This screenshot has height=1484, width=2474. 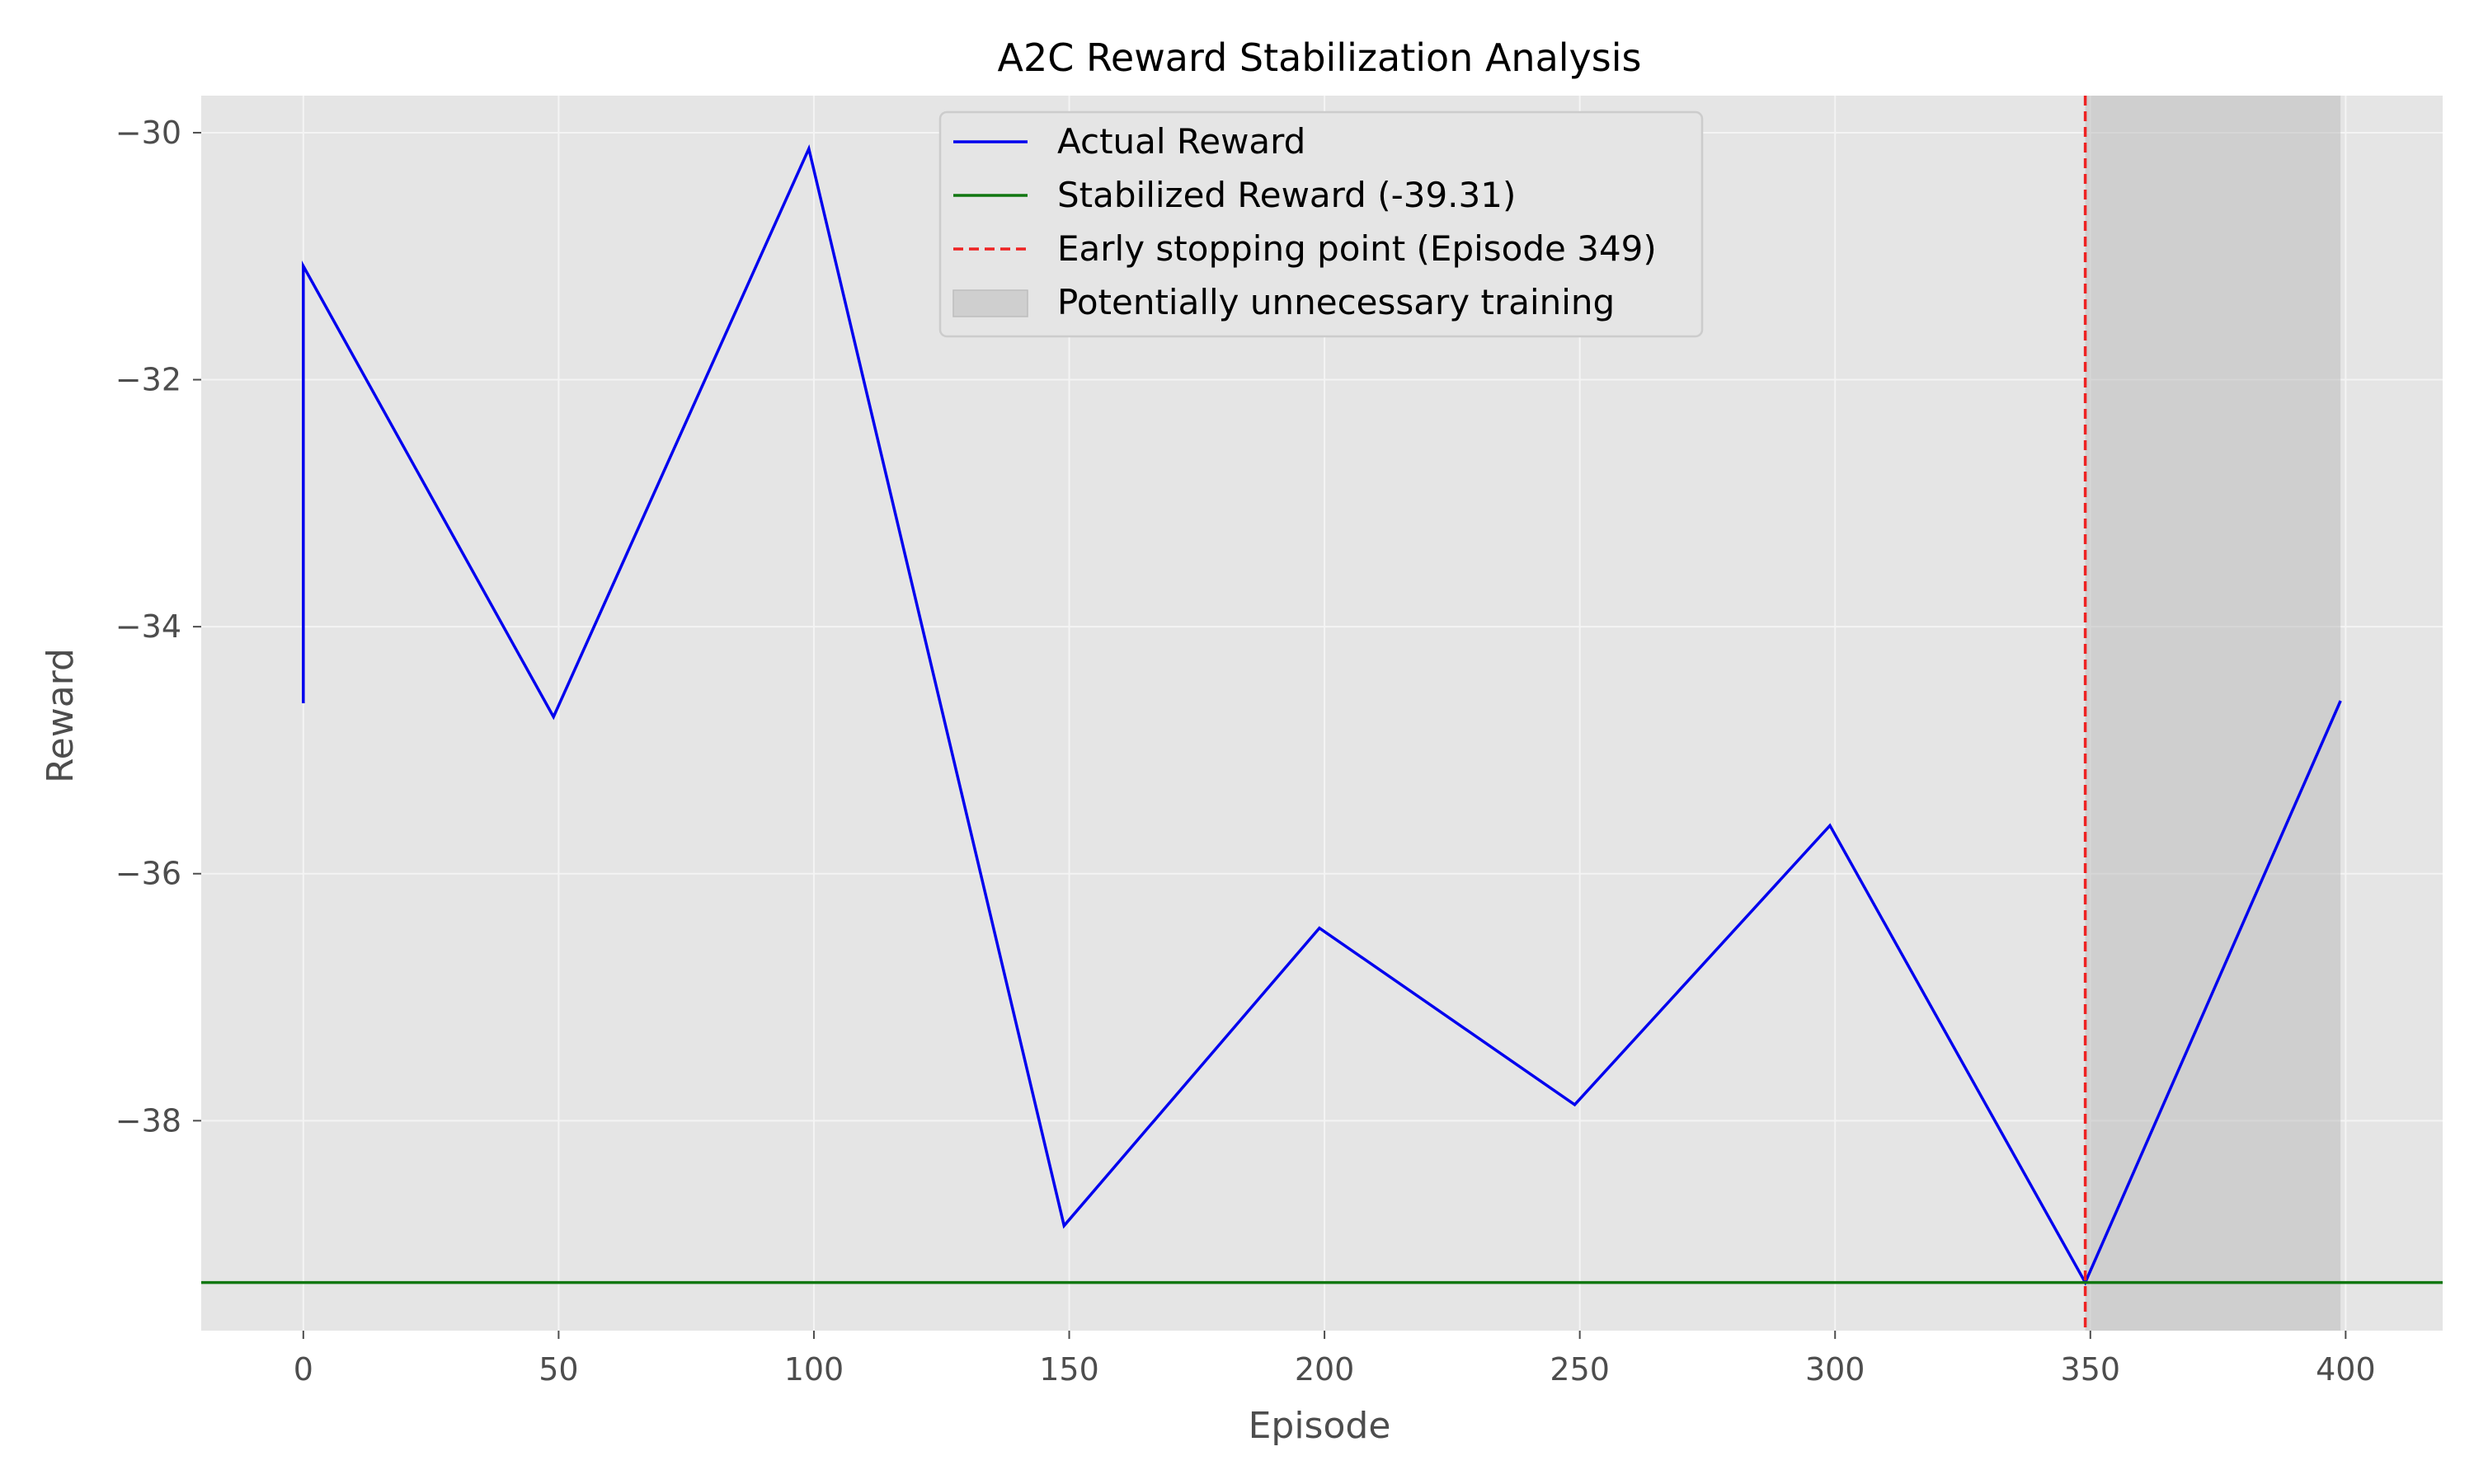 What do you see at coordinates (2346, 1369) in the screenshot?
I see `x-tick-label: 400` at bounding box center [2346, 1369].